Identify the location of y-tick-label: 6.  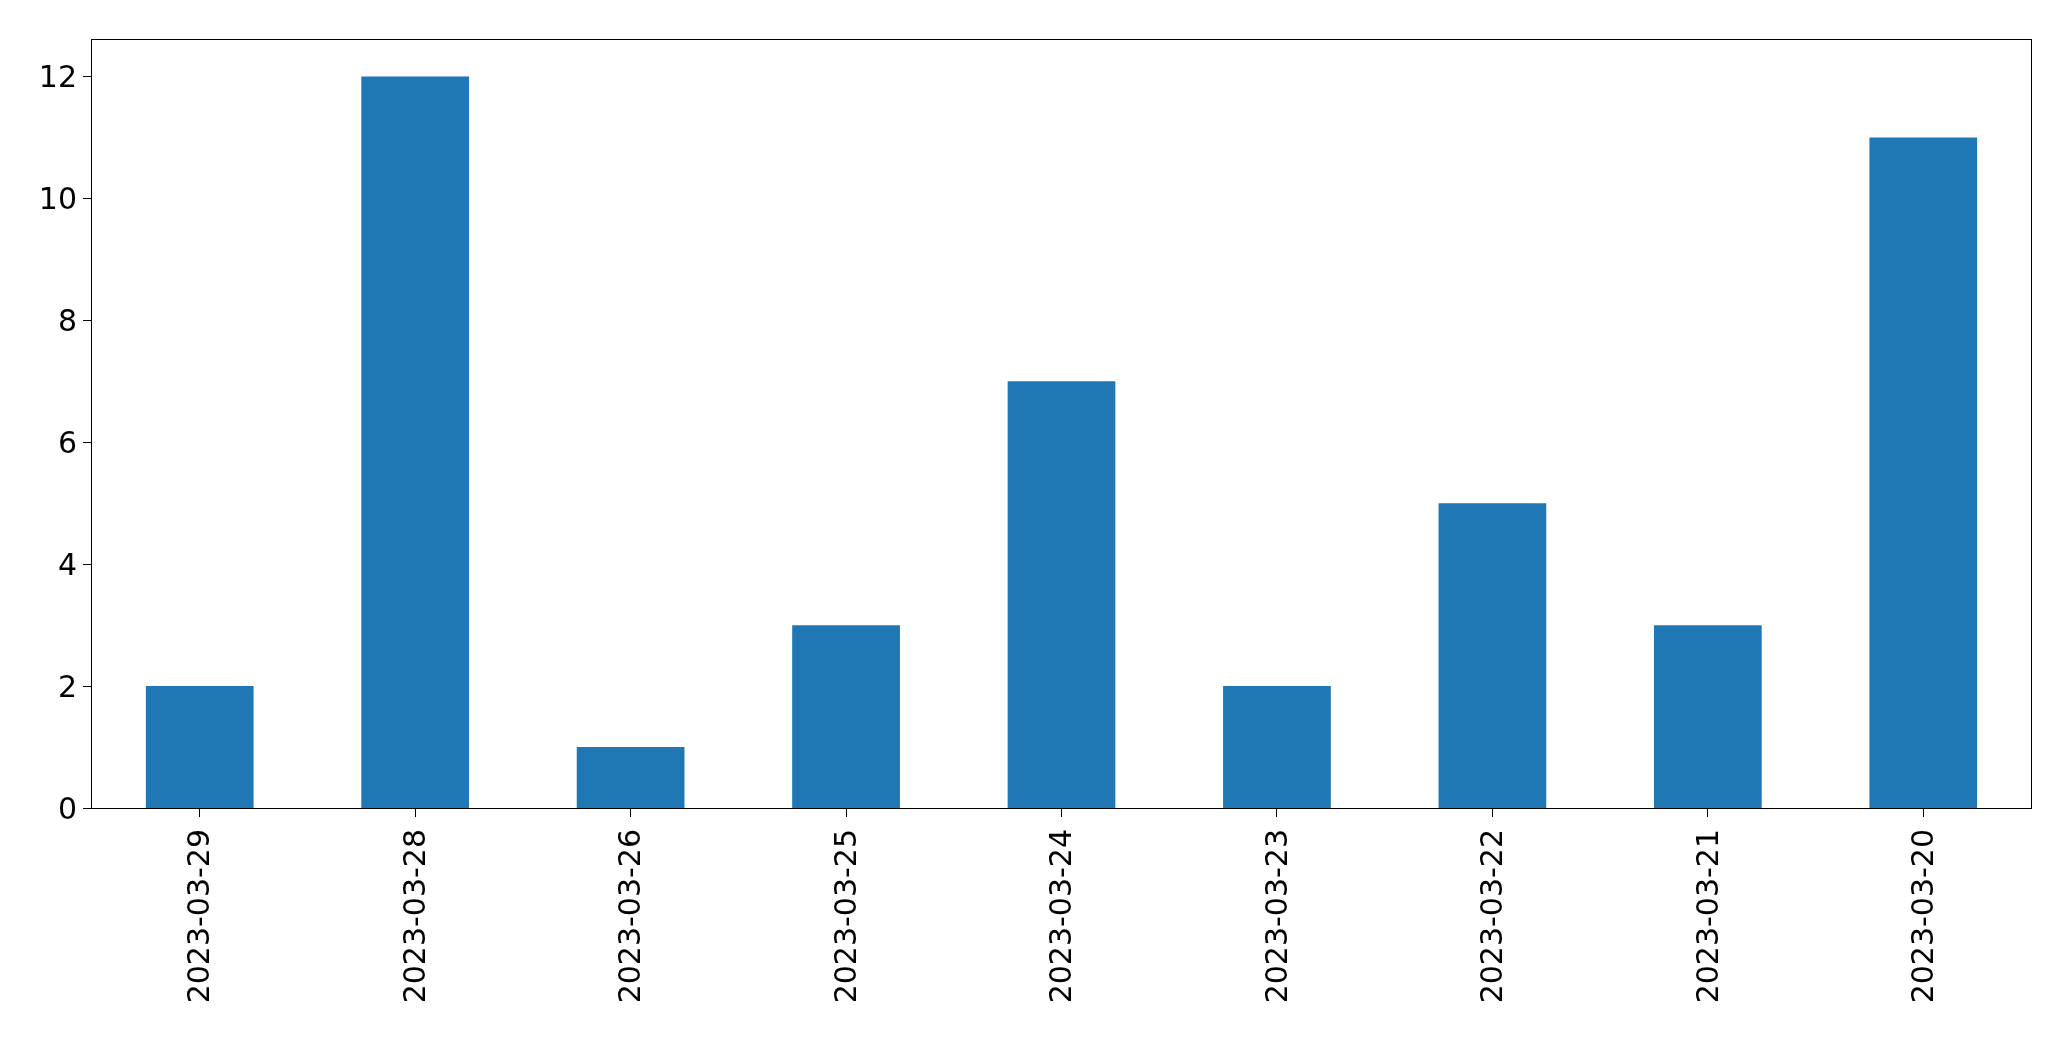
(67, 442).